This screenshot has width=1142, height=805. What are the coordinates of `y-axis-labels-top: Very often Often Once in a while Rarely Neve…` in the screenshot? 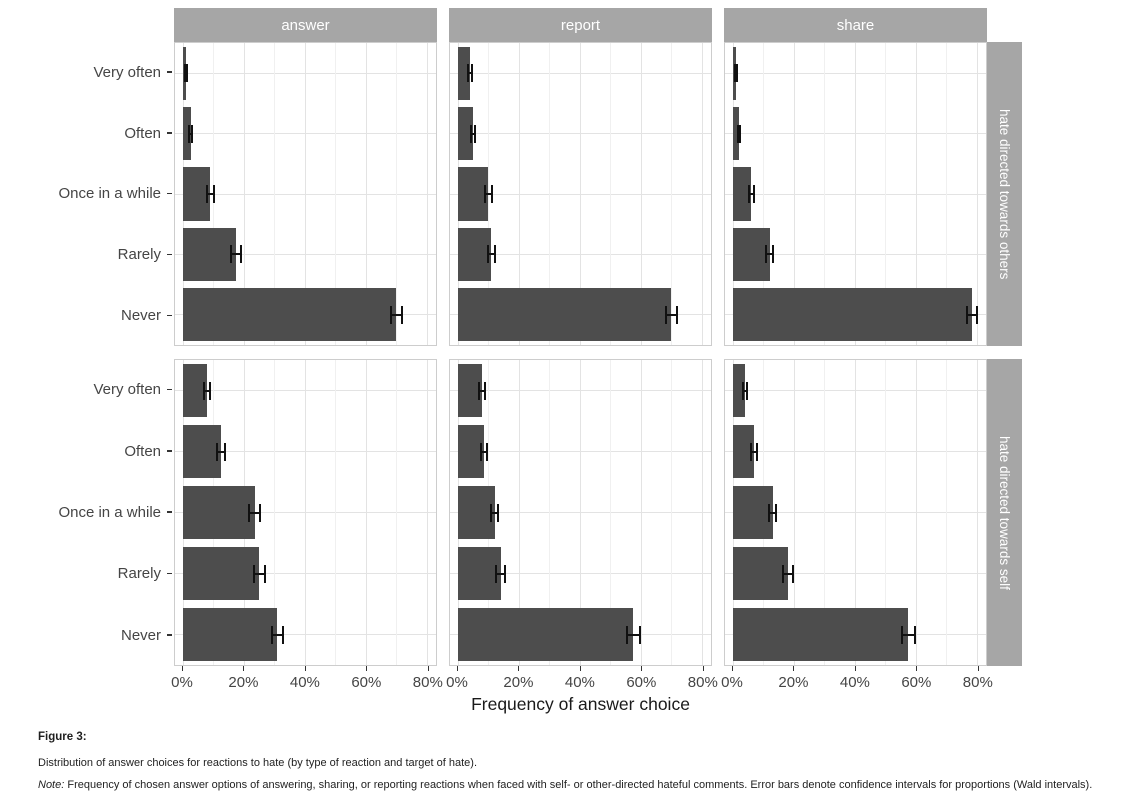 It's located at (87, 194).